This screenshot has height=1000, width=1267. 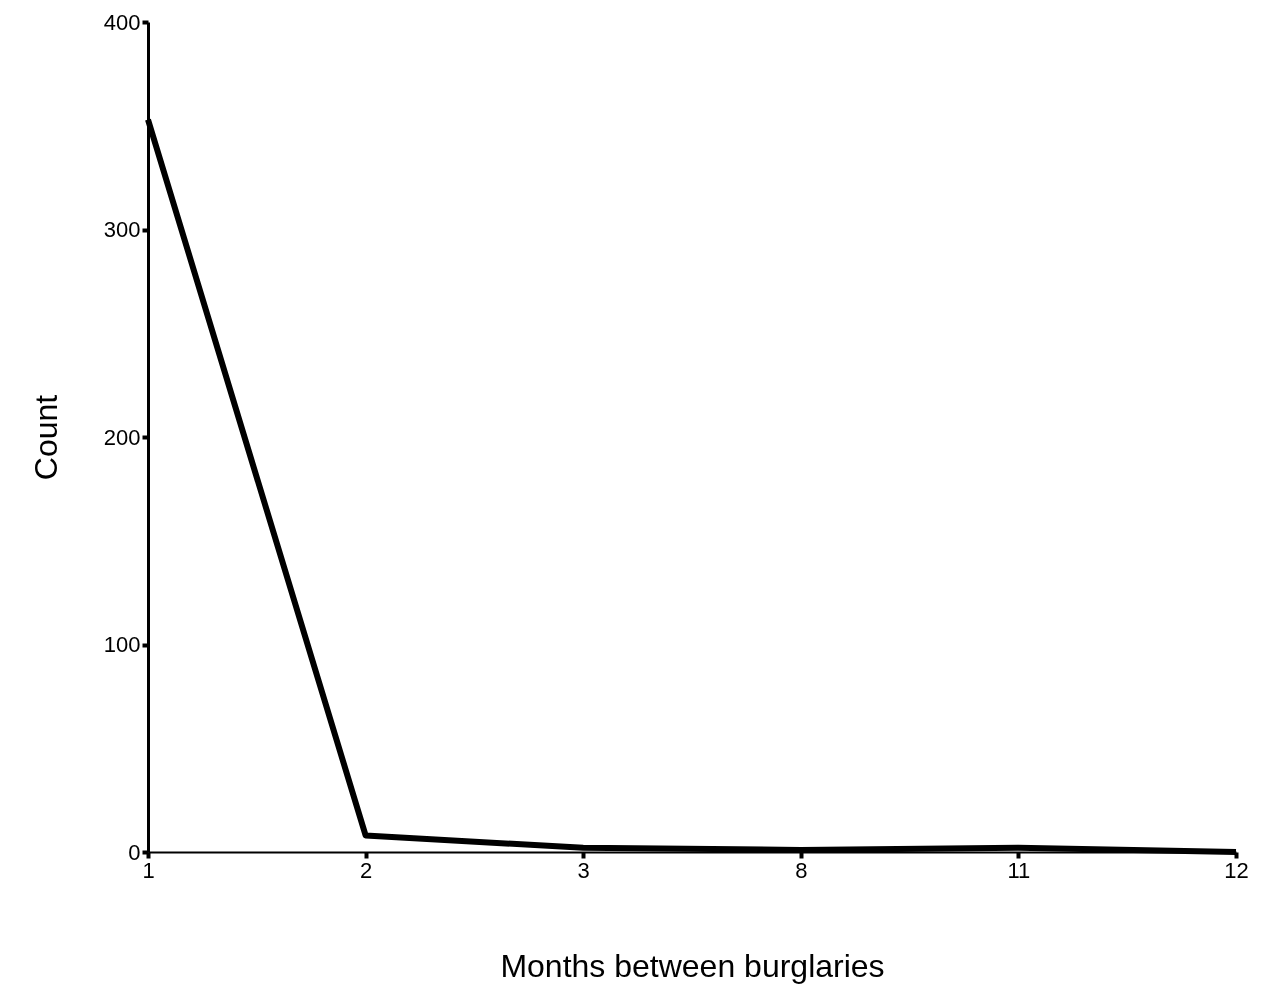 What do you see at coordinates (366, 870) in the screenshot?
I see `x-tick-label: 2` at bounding box center [366, 870].